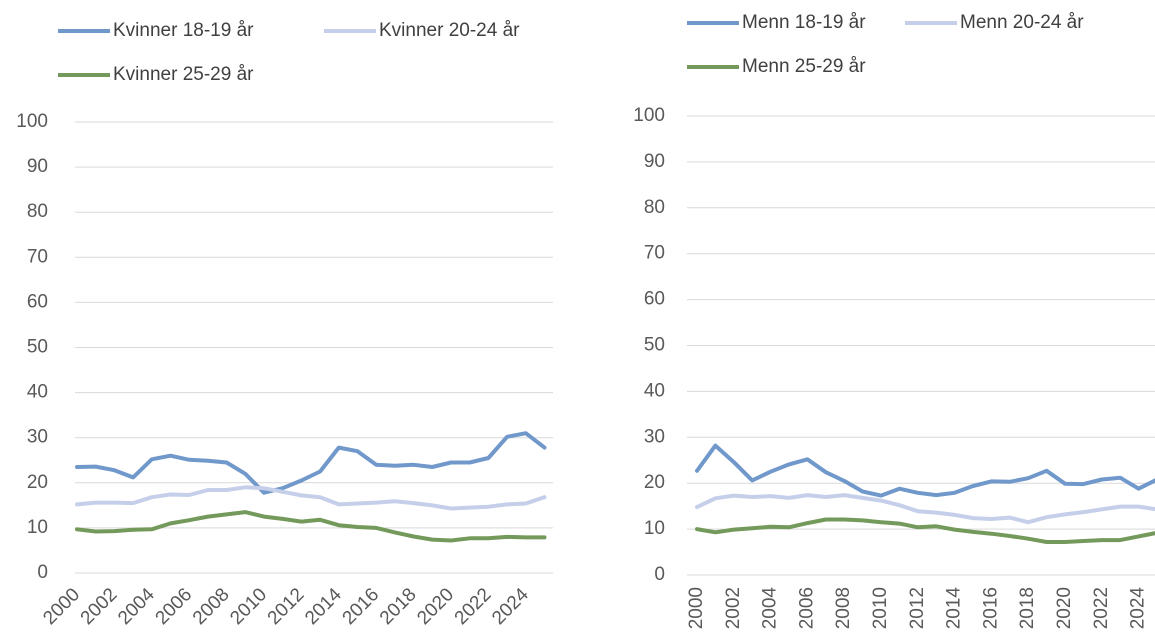 Image resolution: width=1155 pixels, height=641 pixels. I want to click on legend-label: Menn 18-19 år, so click(804, 22).